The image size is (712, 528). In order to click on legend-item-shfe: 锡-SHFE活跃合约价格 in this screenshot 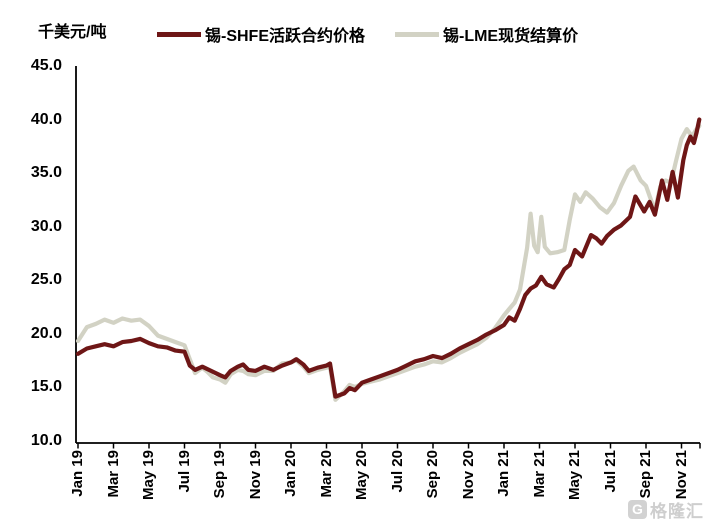, I will do `click(261, 34)`.